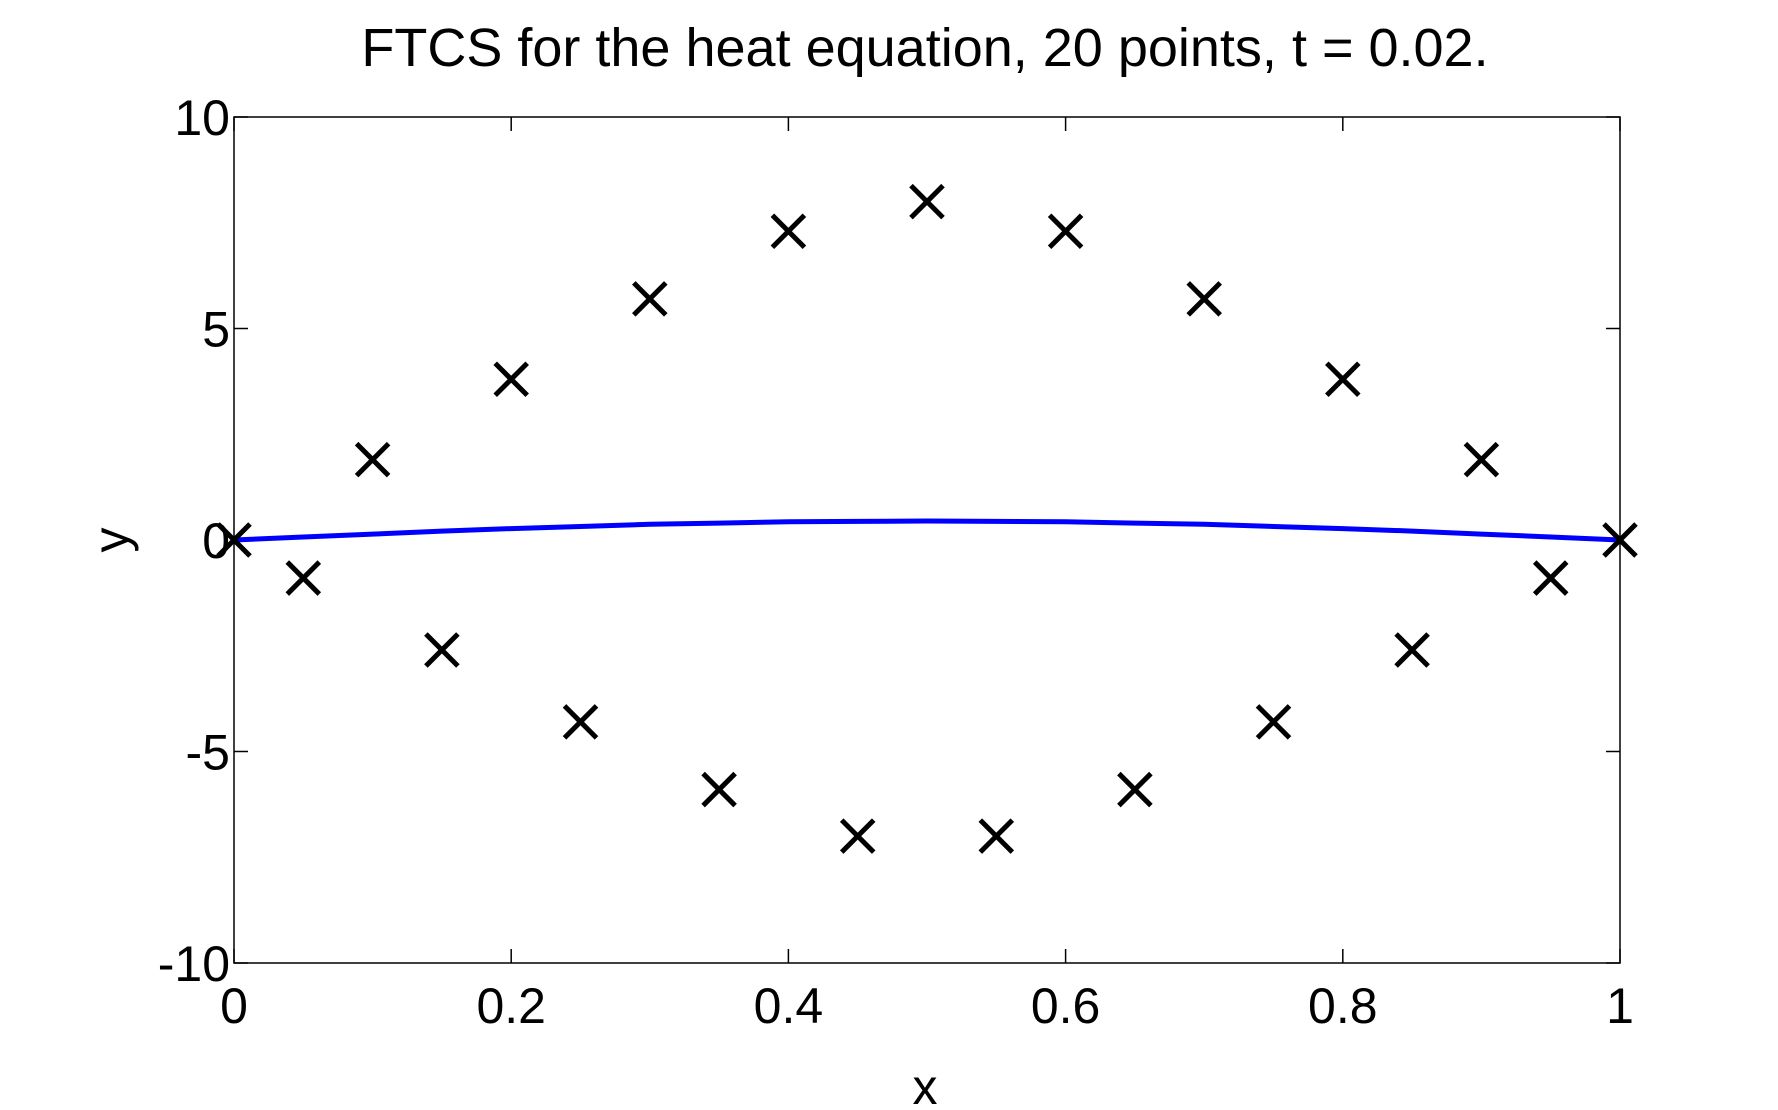 Image resolution: width=1778 pixels, height=1110 pixels. I want to click on y-tick-label: 0, so click(216, 541).